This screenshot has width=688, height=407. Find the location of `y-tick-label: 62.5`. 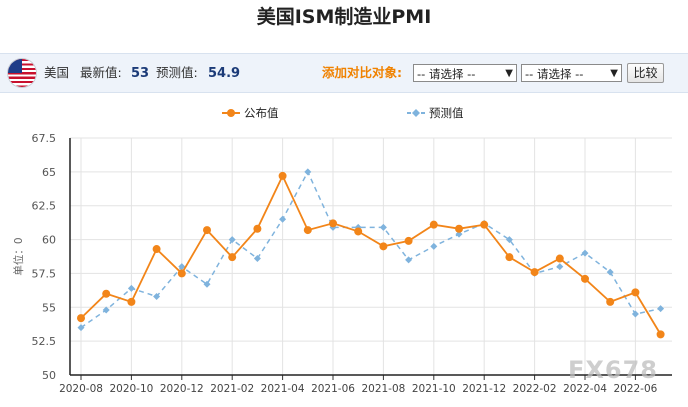

y-tick-label: 62.5 is located at coordinates (44, 206).